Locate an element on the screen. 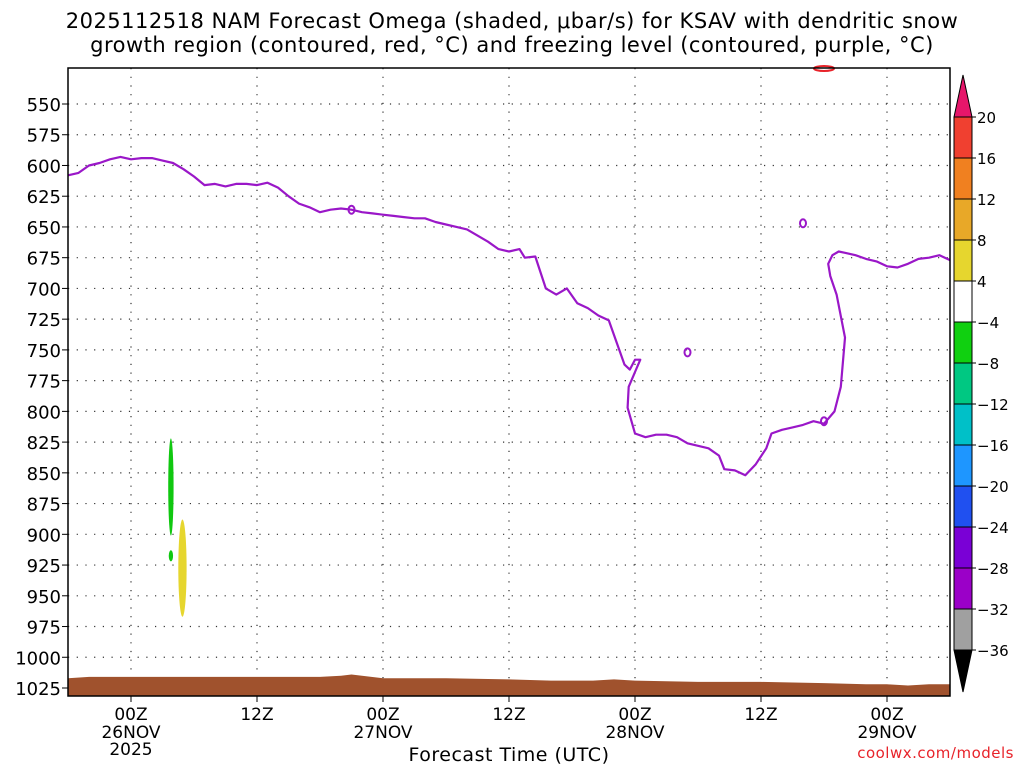 The width and height of the screenshot is (1024, 768). colorbar-label: 12 is located at coordinates (986, 200).